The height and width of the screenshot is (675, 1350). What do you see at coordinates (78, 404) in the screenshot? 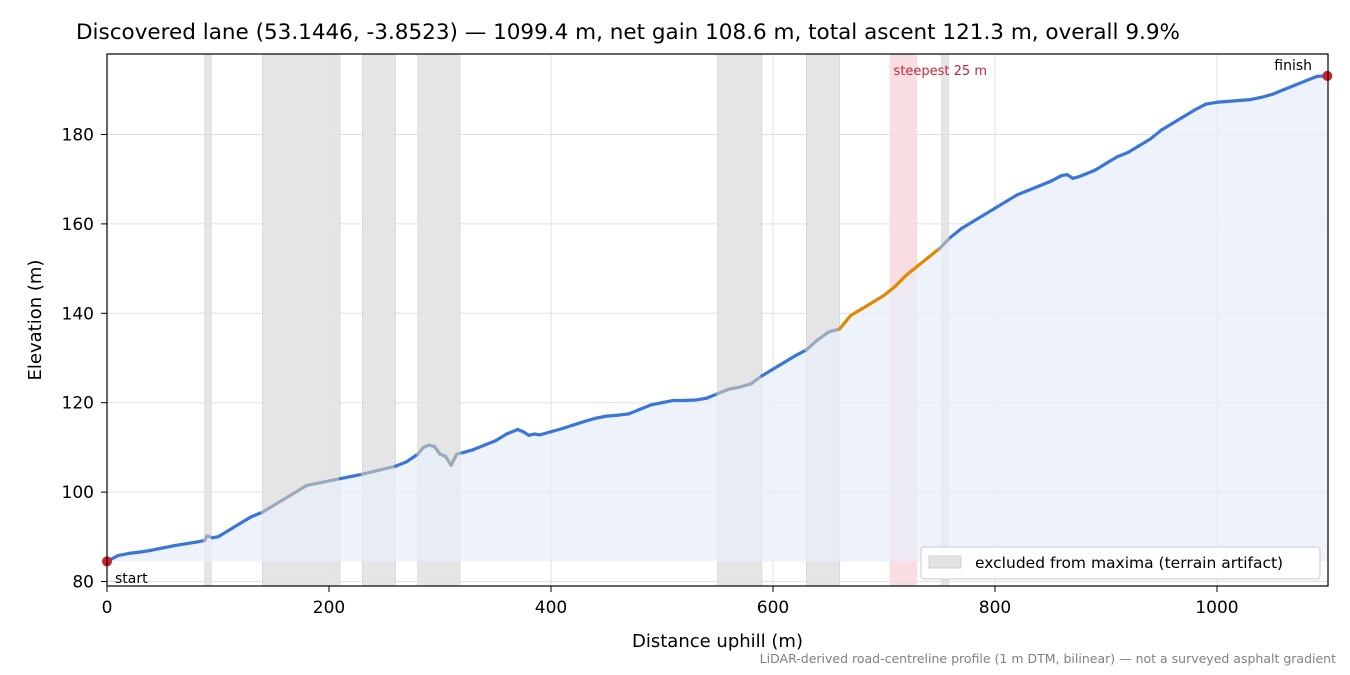
I see `y-tick-label: 120` at bounding box center [78, 404].